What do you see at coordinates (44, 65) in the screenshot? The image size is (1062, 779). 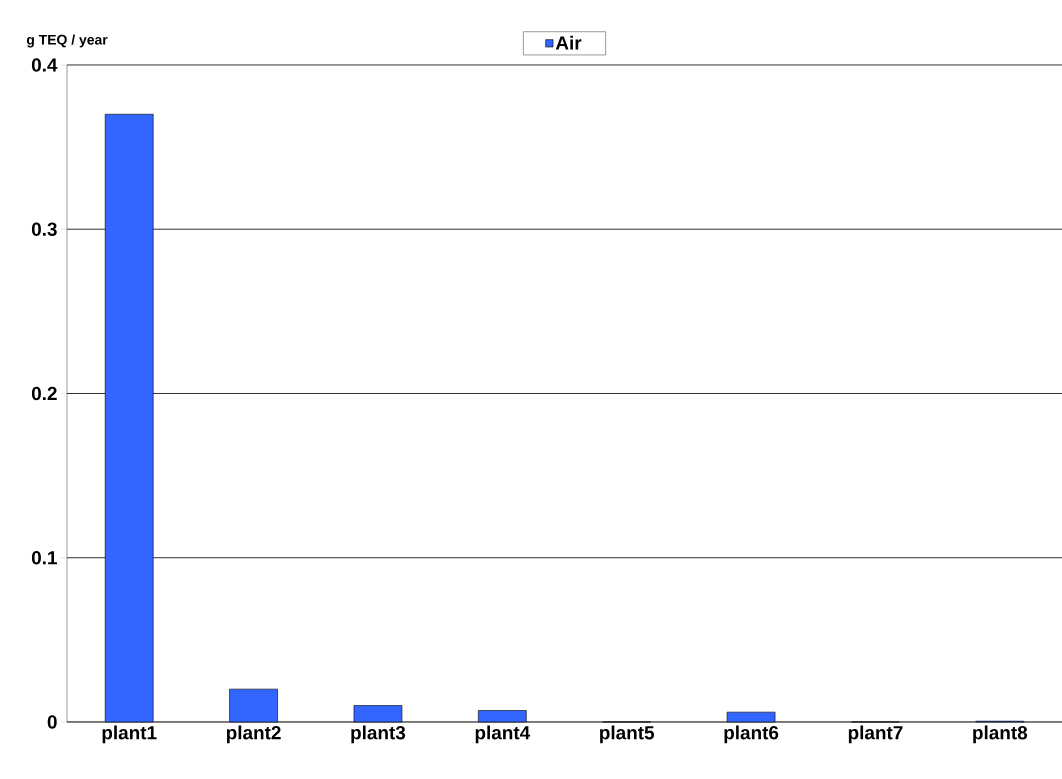 I see `y-tick-label: 0.4` at bounding box center [44, 65].